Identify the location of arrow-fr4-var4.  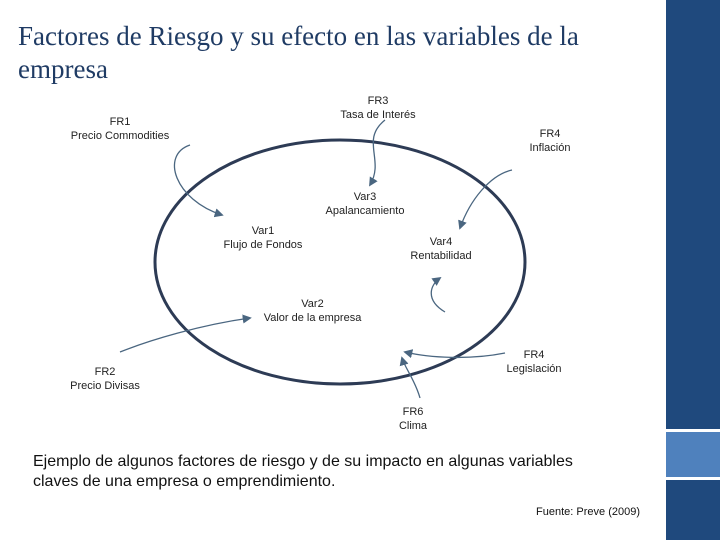
(485, 199).